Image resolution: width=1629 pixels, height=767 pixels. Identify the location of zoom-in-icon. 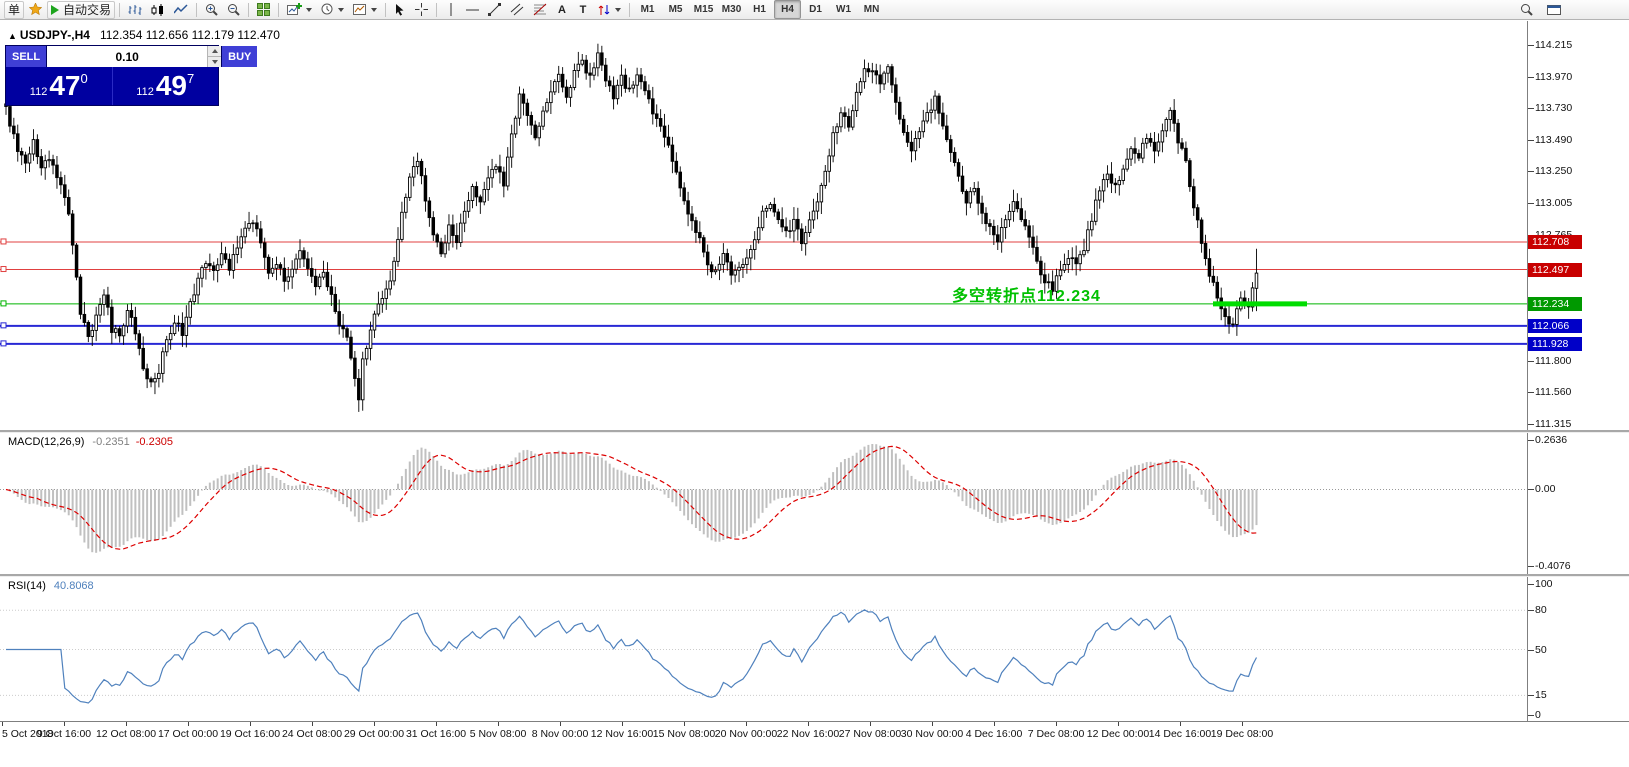
(212, 10).